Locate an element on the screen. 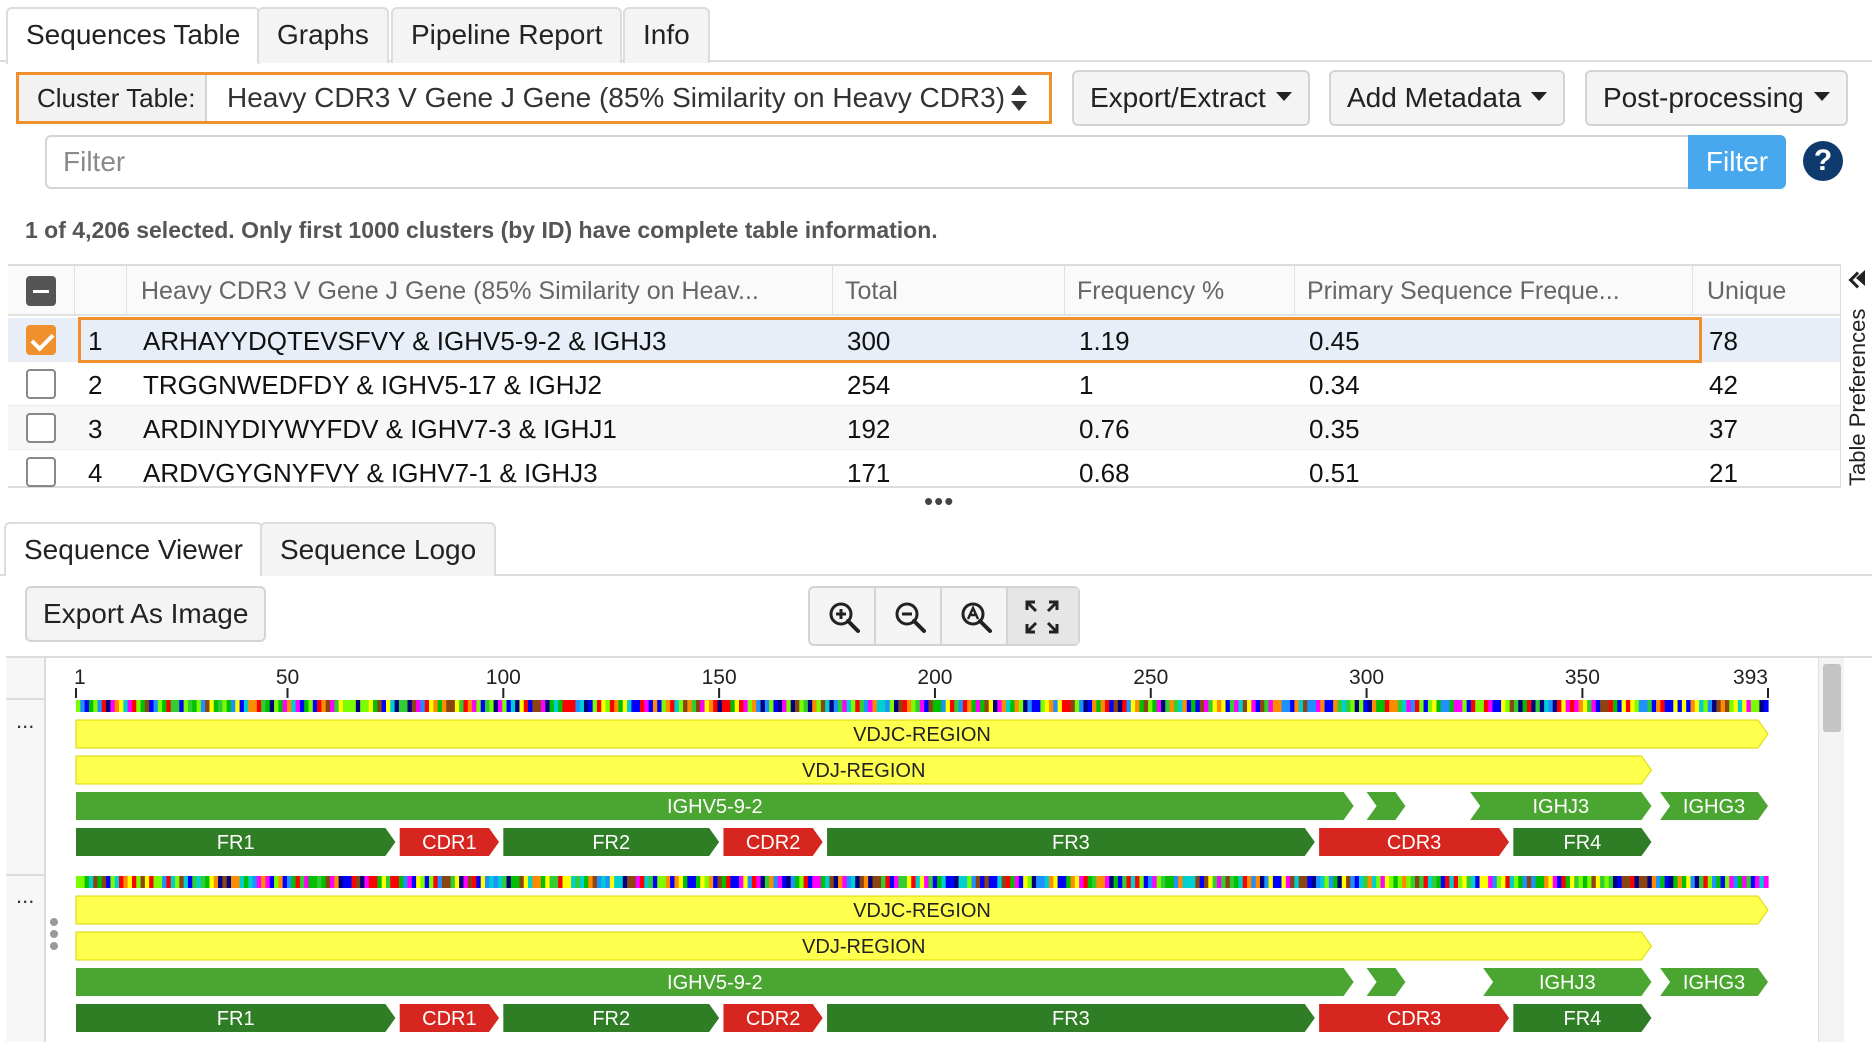  select-all-checkbox is located at coordinates (41, 291).